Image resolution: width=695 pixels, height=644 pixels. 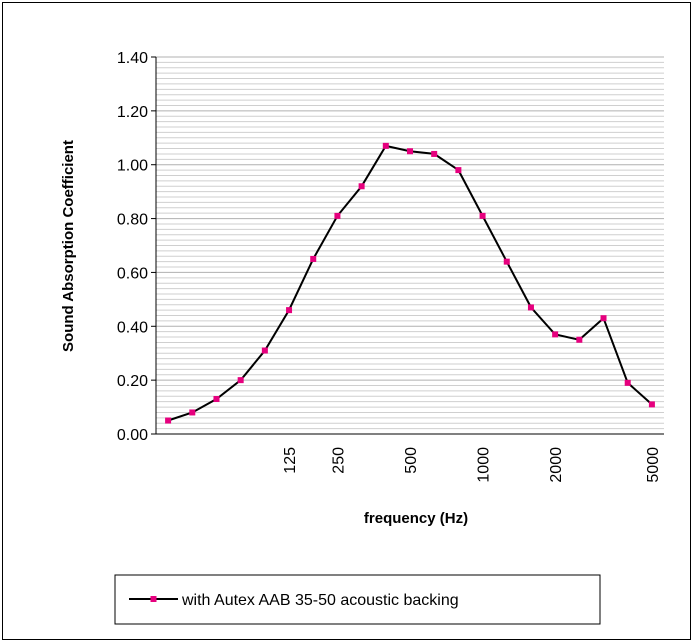 What do you see at coordinates (132, 381) in the screenshot?
I see `y-tick-label: 0.20` at bounding box center [132, 381].